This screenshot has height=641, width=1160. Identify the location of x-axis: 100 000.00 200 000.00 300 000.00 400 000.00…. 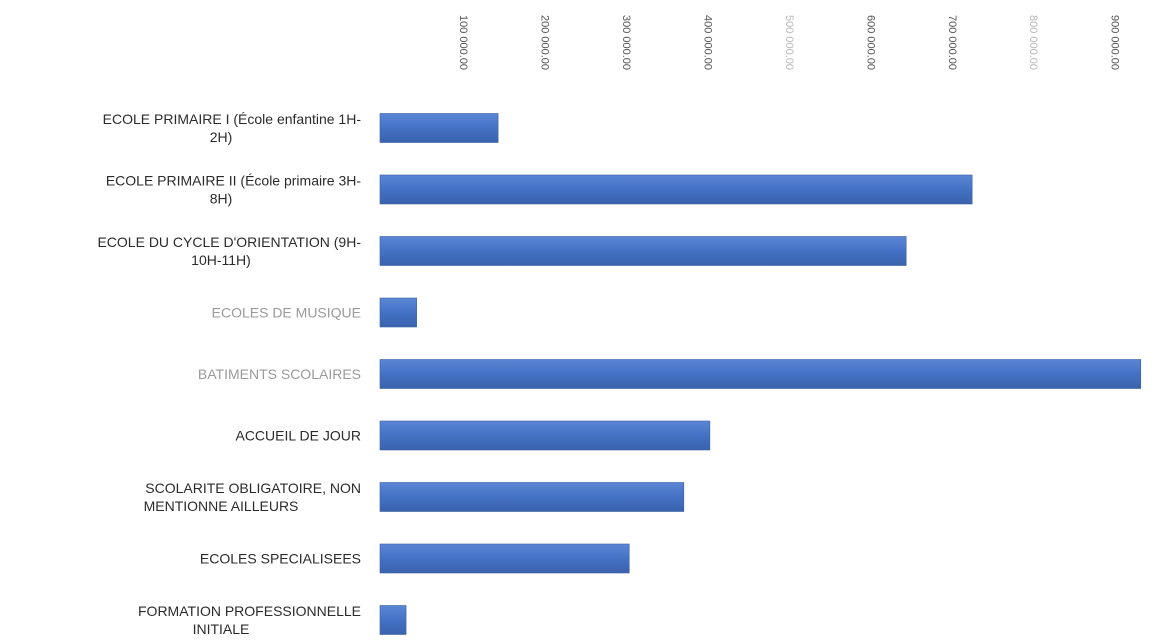
(789, 42).